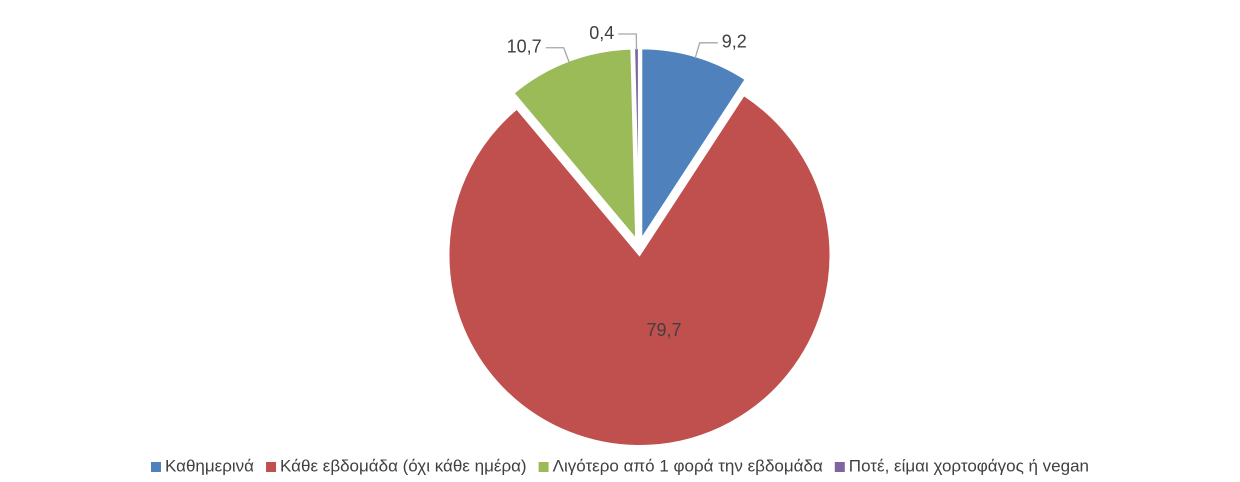 This screenshot has width=1240, height=482. What do you see at coordinates (734, 42) in the screenshot?
I see `data-label: 9,2` at bounding box center [734, 42].